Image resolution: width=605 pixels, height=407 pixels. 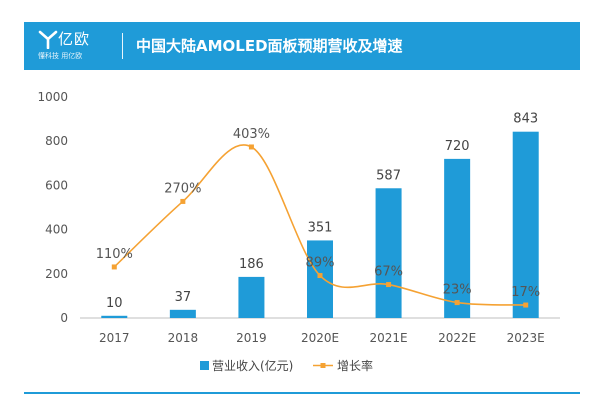 I want to click on growth-value-label: 403%, so click(x=251, y=134).